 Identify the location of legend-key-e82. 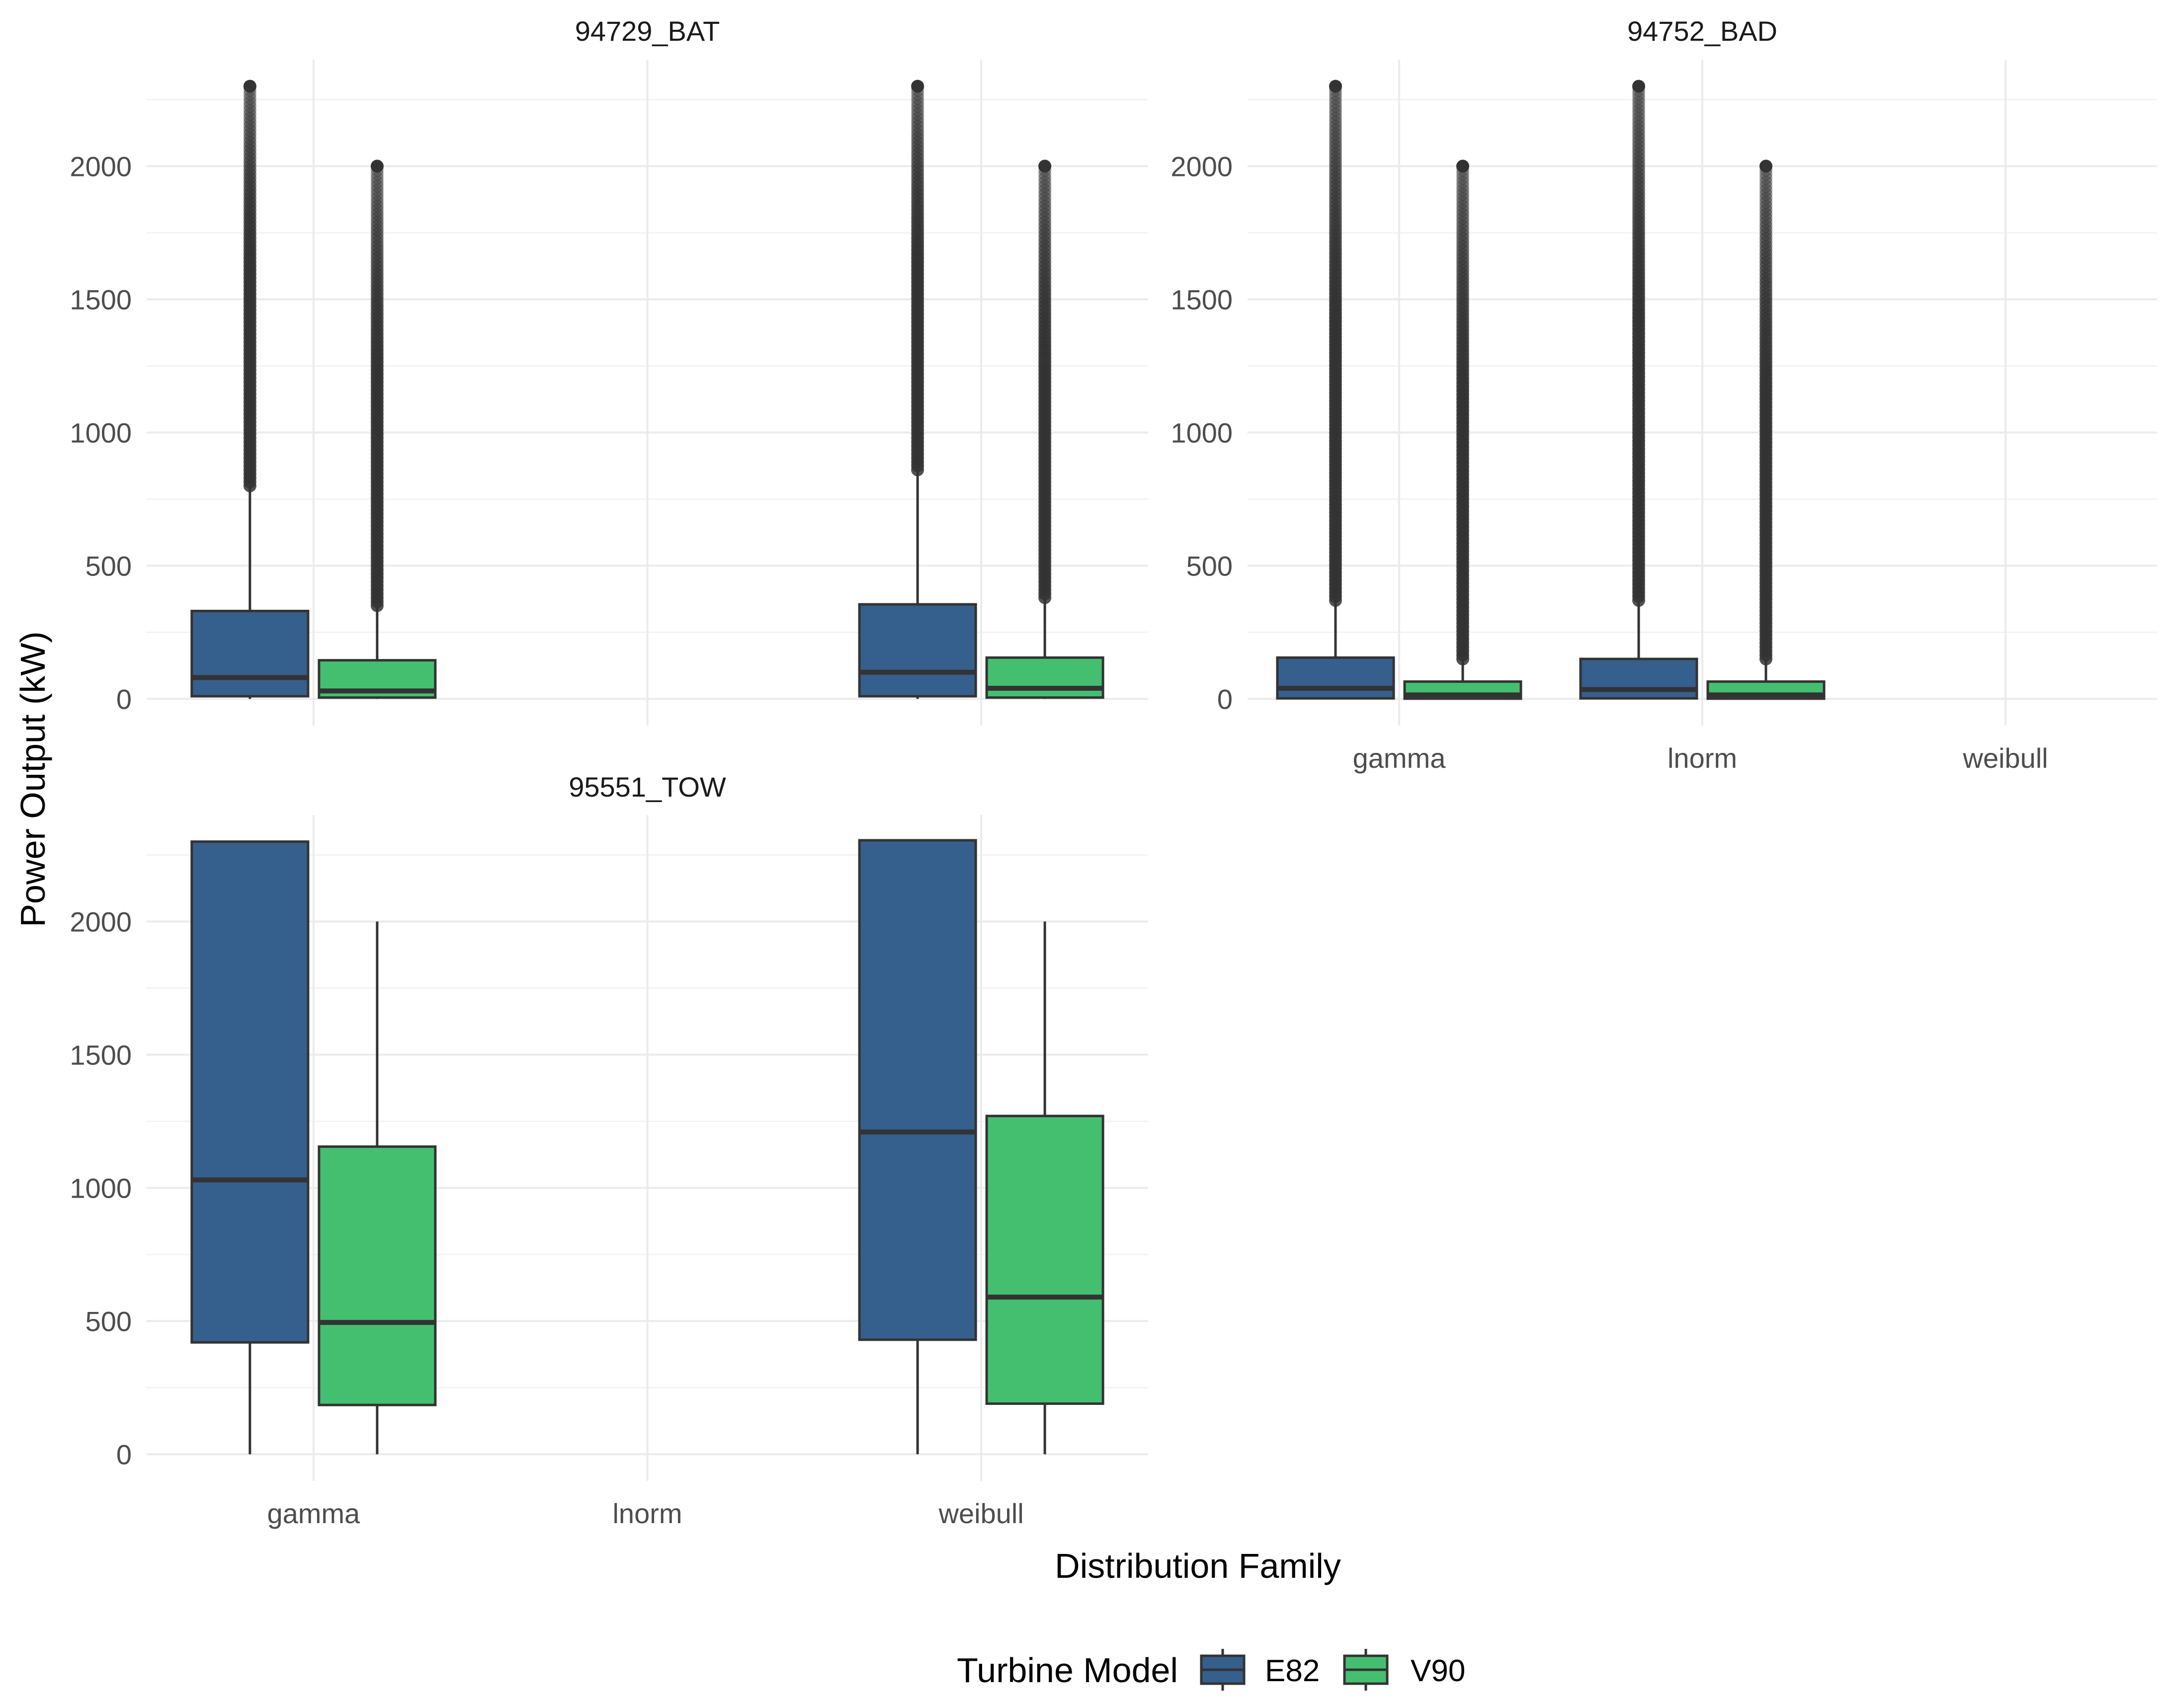
(1223, 1670).